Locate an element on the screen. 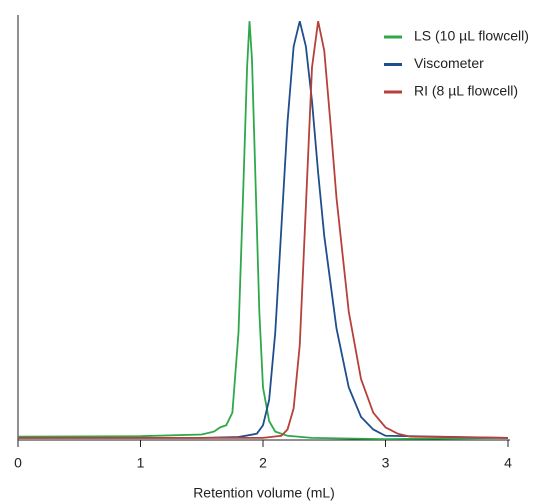  x-tick-label: 2 is located at coordinates (263, 463).